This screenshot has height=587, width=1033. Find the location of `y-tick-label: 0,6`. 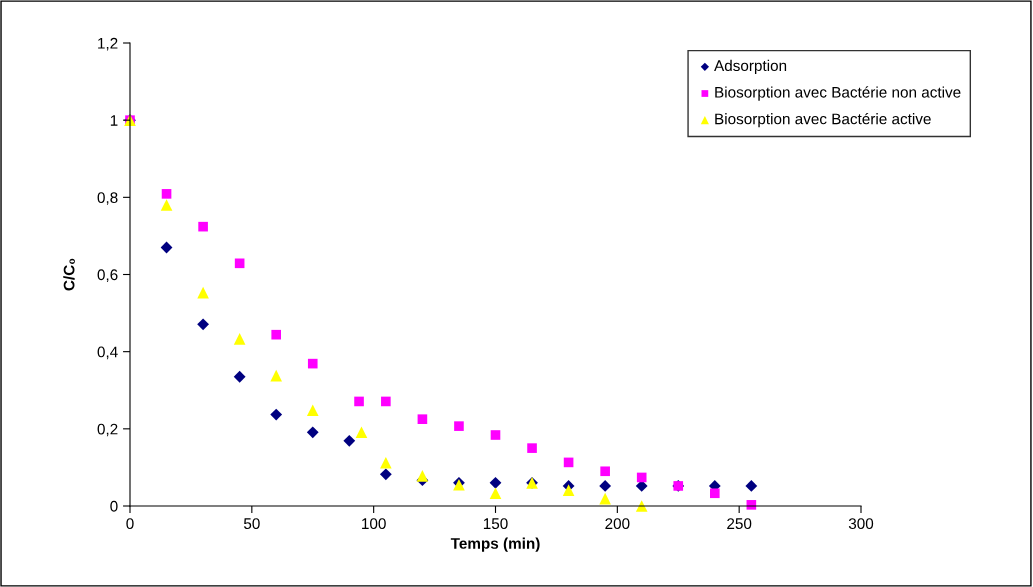

y-tick-label: 0,6 is located at coordinates (107, 275).